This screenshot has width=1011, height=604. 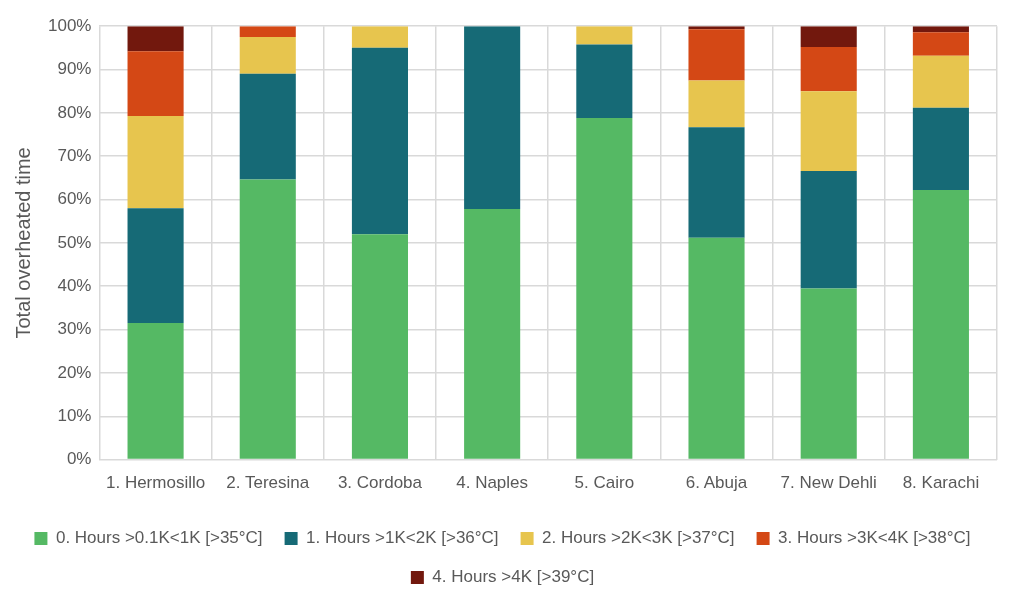 What do you see at coordinates (159, 538) in the screenshot?
I see `legend-label: 0. Hours >0.1K<1K [>35°C]` at bounding box center [159, 538].